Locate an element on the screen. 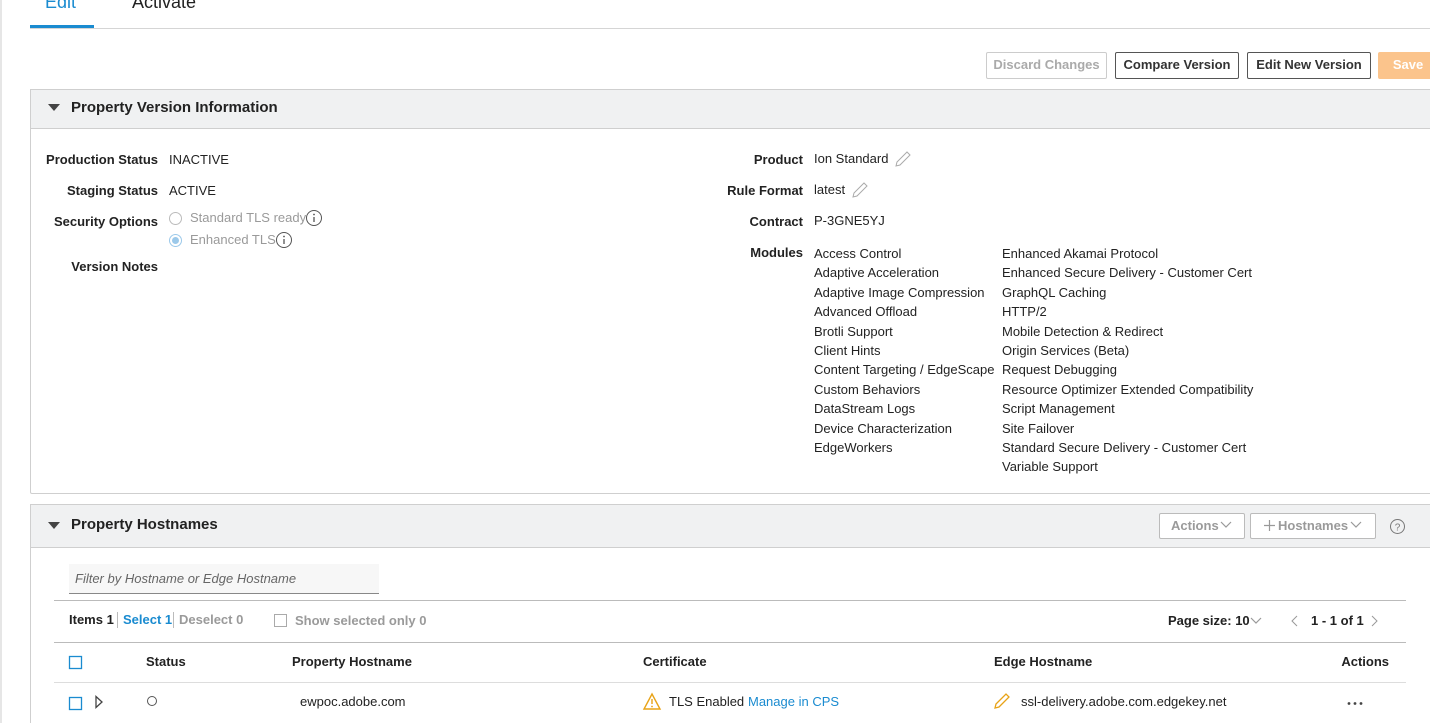 The height and width of the screenshot is (723, 1430). module-name: EdgeWorkers is located at coordinates (853, 447).